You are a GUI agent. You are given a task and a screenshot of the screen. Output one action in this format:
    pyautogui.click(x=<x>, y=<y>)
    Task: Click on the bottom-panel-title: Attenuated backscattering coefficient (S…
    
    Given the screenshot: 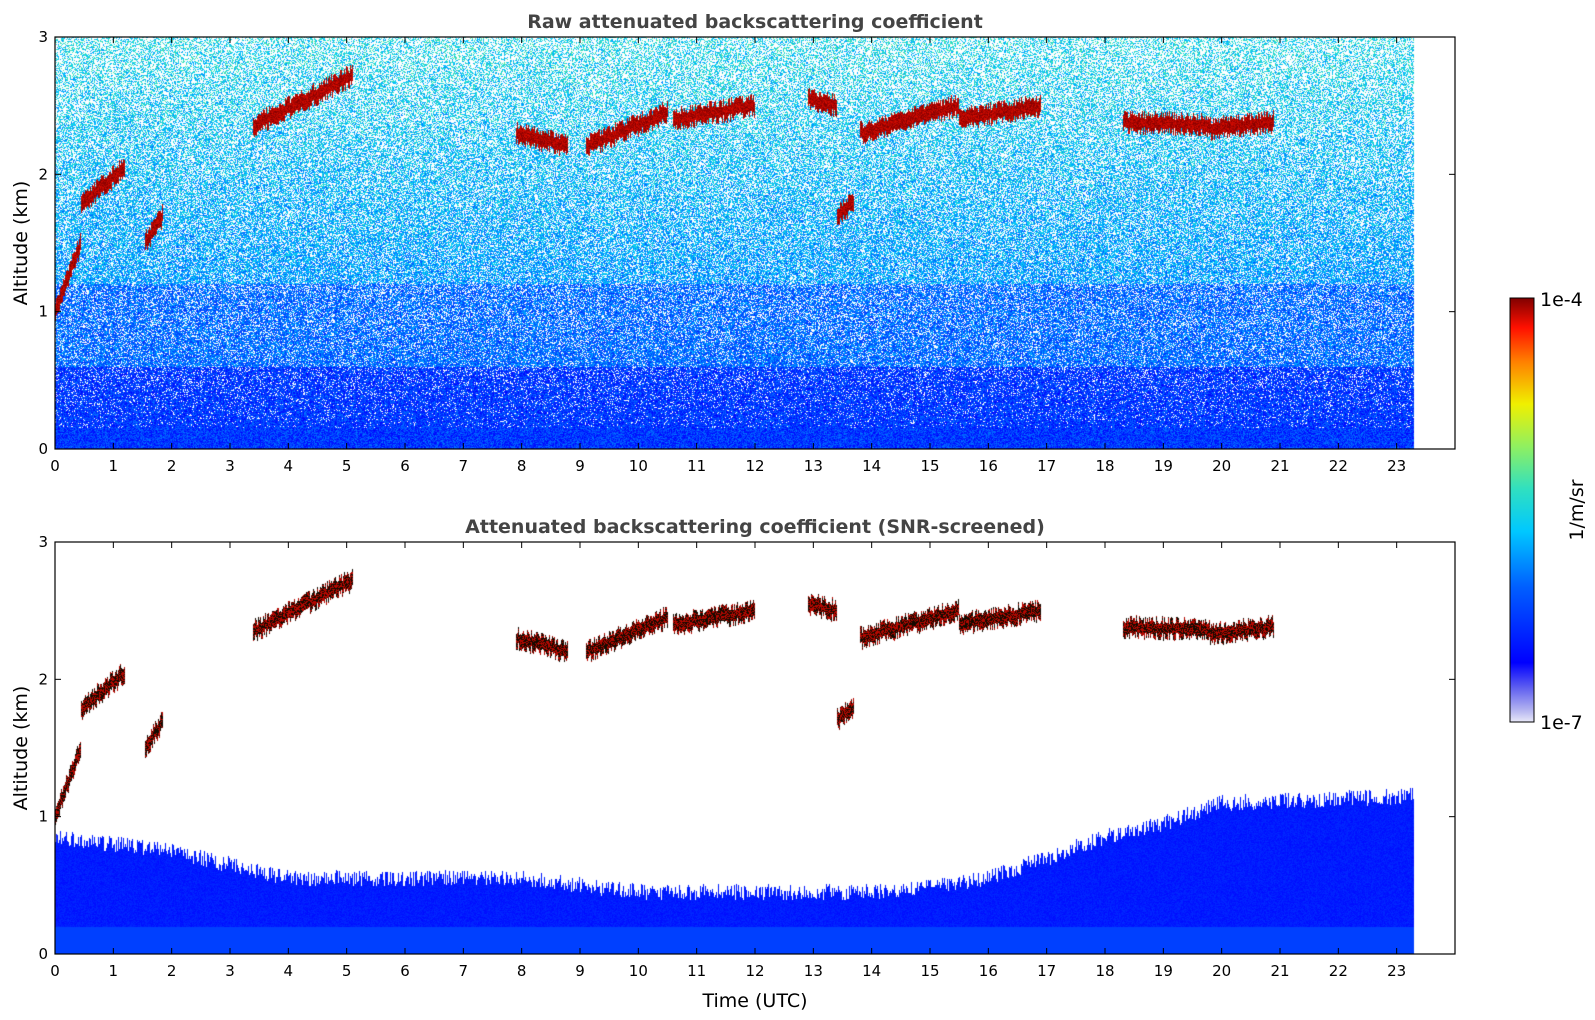 What is the action you would take?
    pyautogui.click(x=755, y=527)
    